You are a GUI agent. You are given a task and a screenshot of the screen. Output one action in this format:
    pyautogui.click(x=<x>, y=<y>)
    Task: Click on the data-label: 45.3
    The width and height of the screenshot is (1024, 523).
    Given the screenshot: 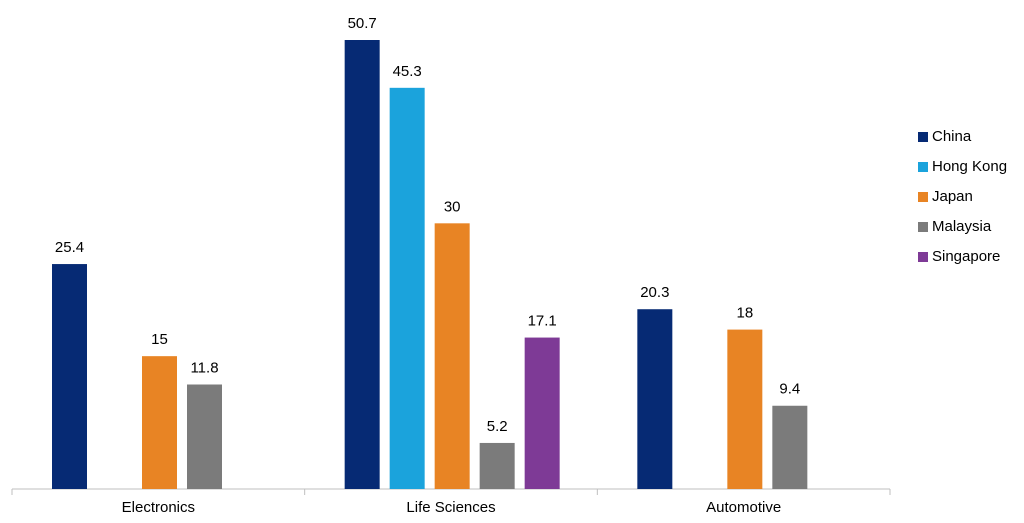 What is the action you would take?
    pyautogui.click(x=407, y=71)
    